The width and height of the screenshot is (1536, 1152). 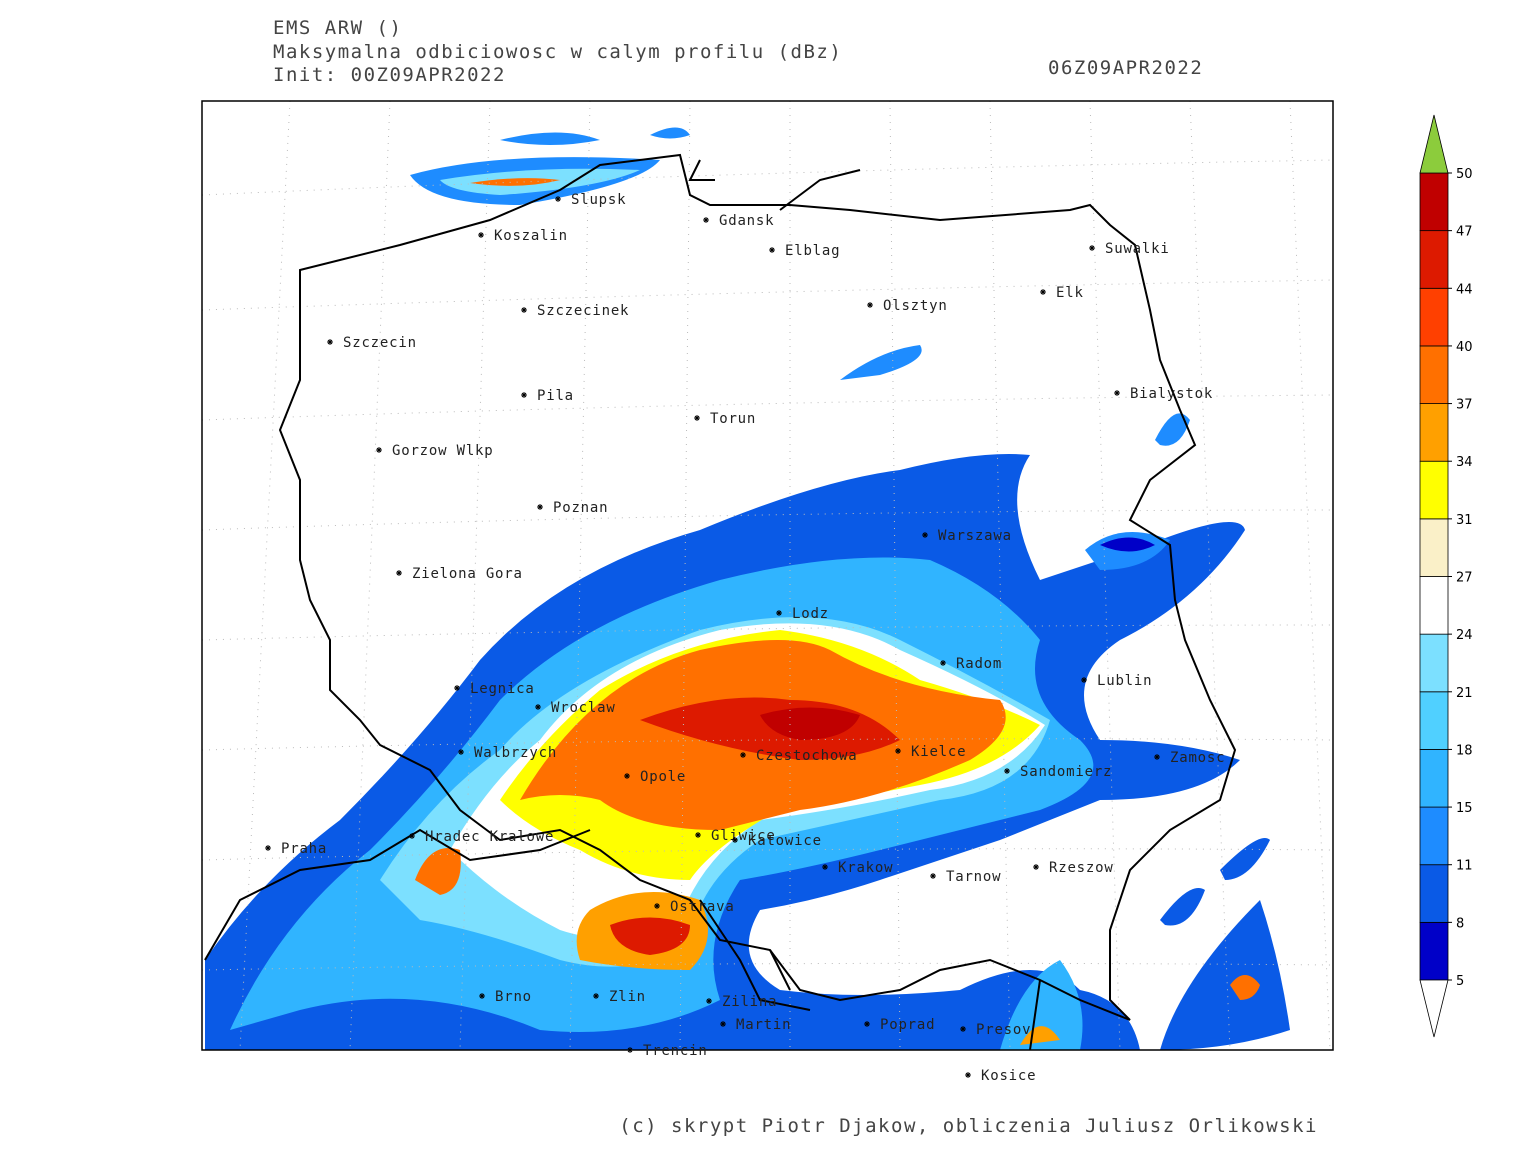 I want to click on city-label: Pila, so click(x=555, y=396).